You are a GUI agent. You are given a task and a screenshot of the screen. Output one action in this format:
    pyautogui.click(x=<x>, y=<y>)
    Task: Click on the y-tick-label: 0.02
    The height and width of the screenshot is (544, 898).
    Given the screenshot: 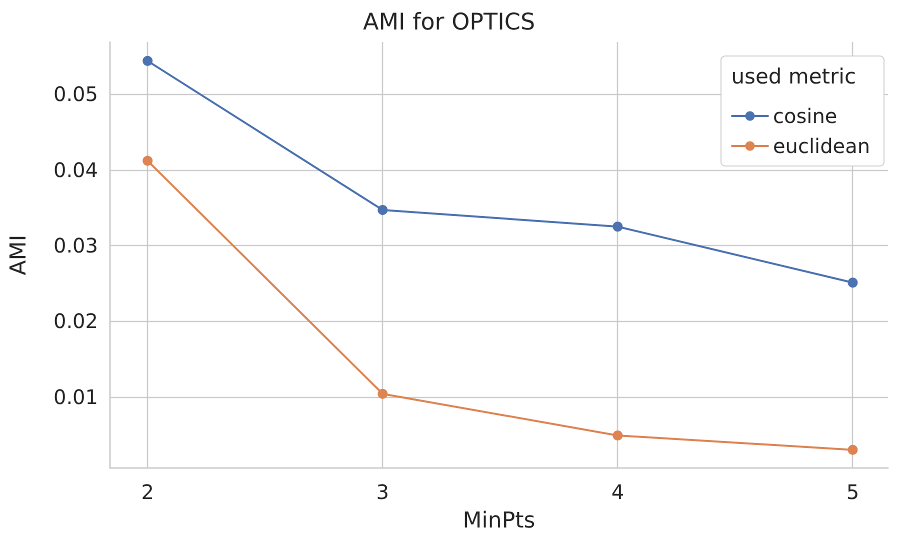 What is the action you would take?
    pyautogui.click(x=75, y=321)
    